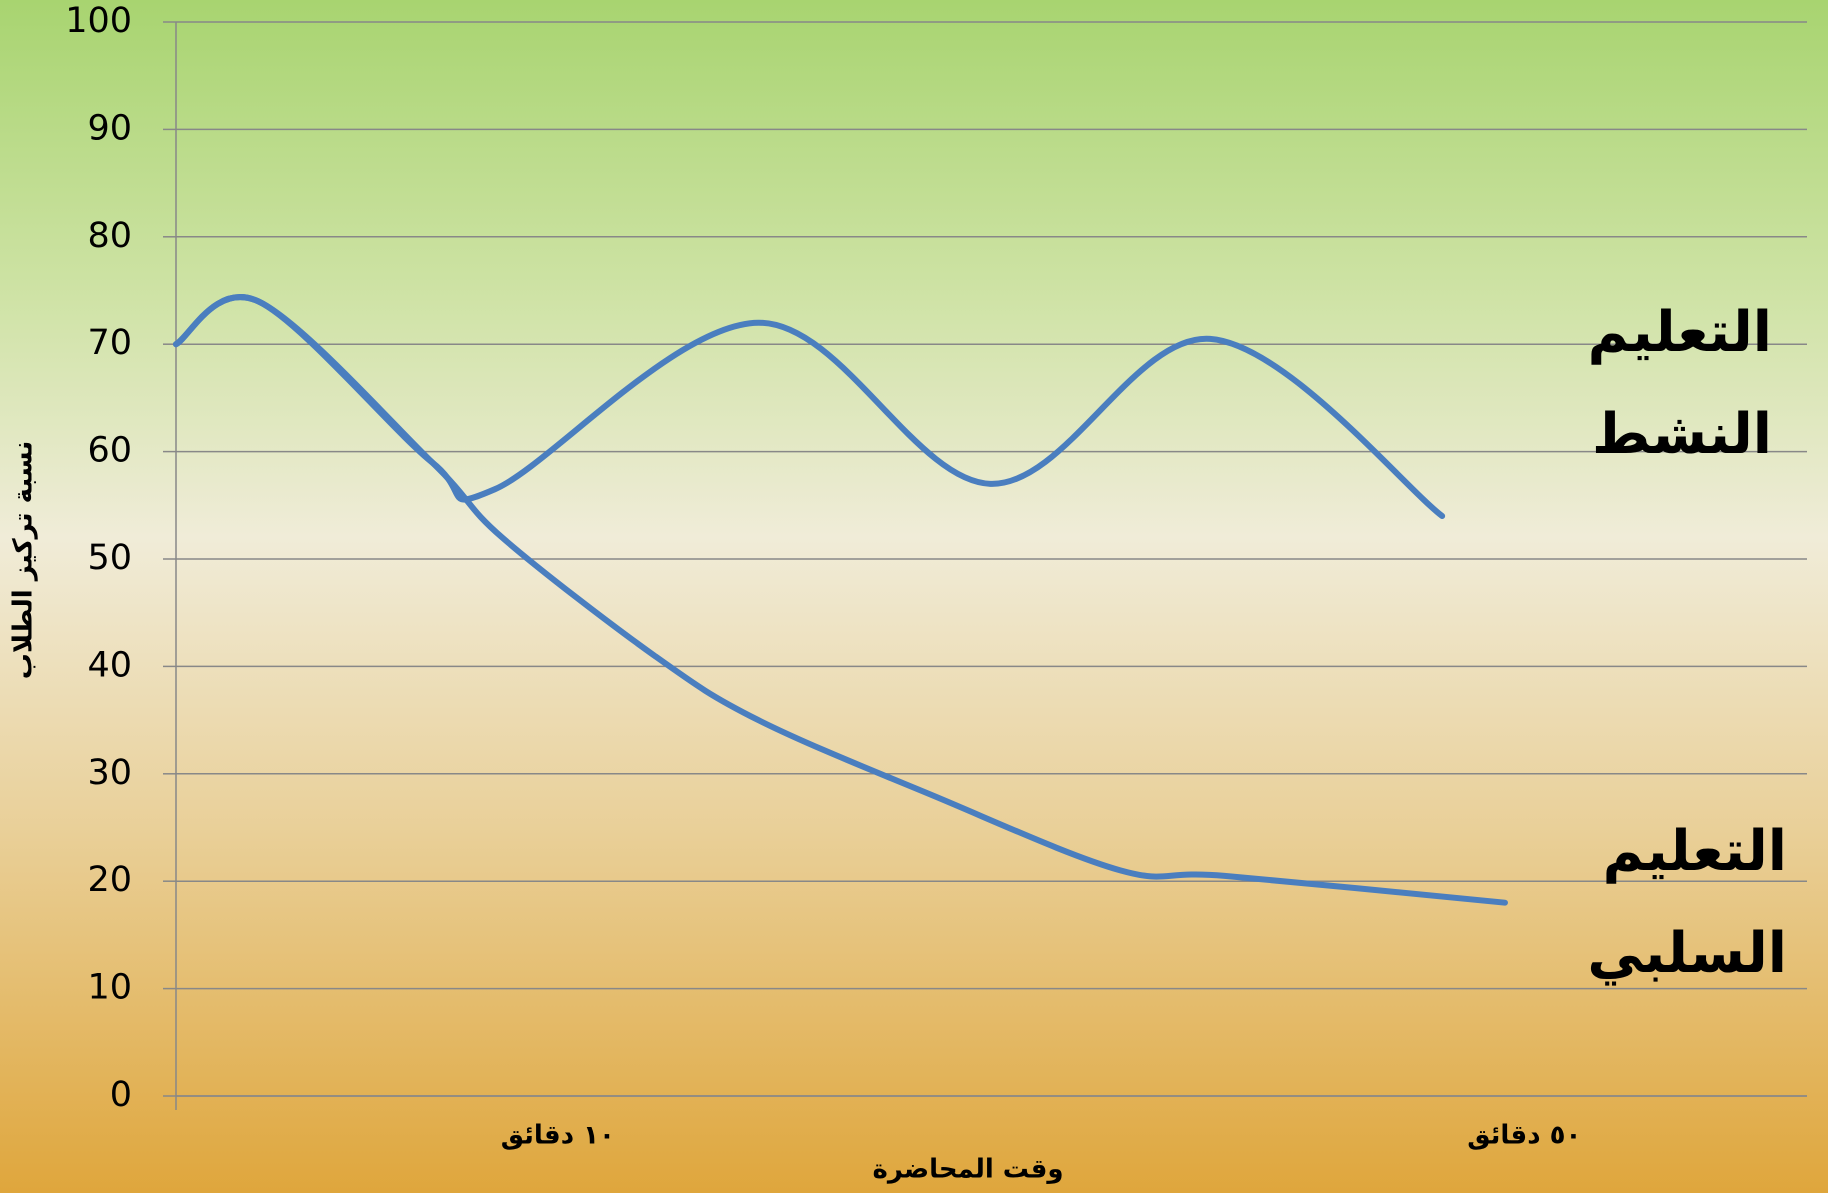  Describe the element at coordinates (1679, 383) in the screenshot. I see `series-label: التعليم النشط` at that location.